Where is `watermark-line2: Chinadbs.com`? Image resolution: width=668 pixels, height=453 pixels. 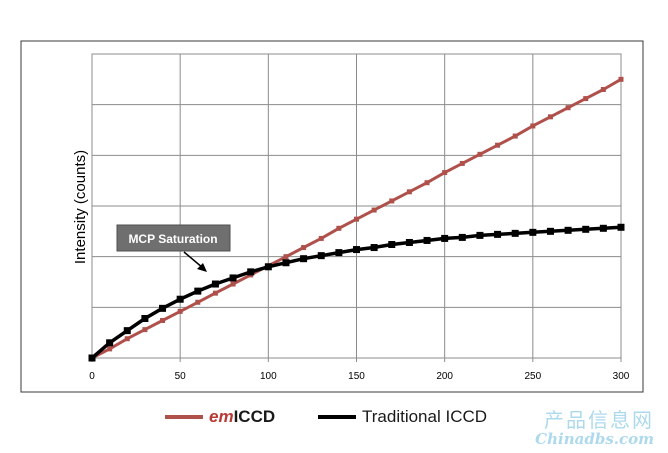 watermark-line2: Chinadbs.com is located at coordinates (594, 439).